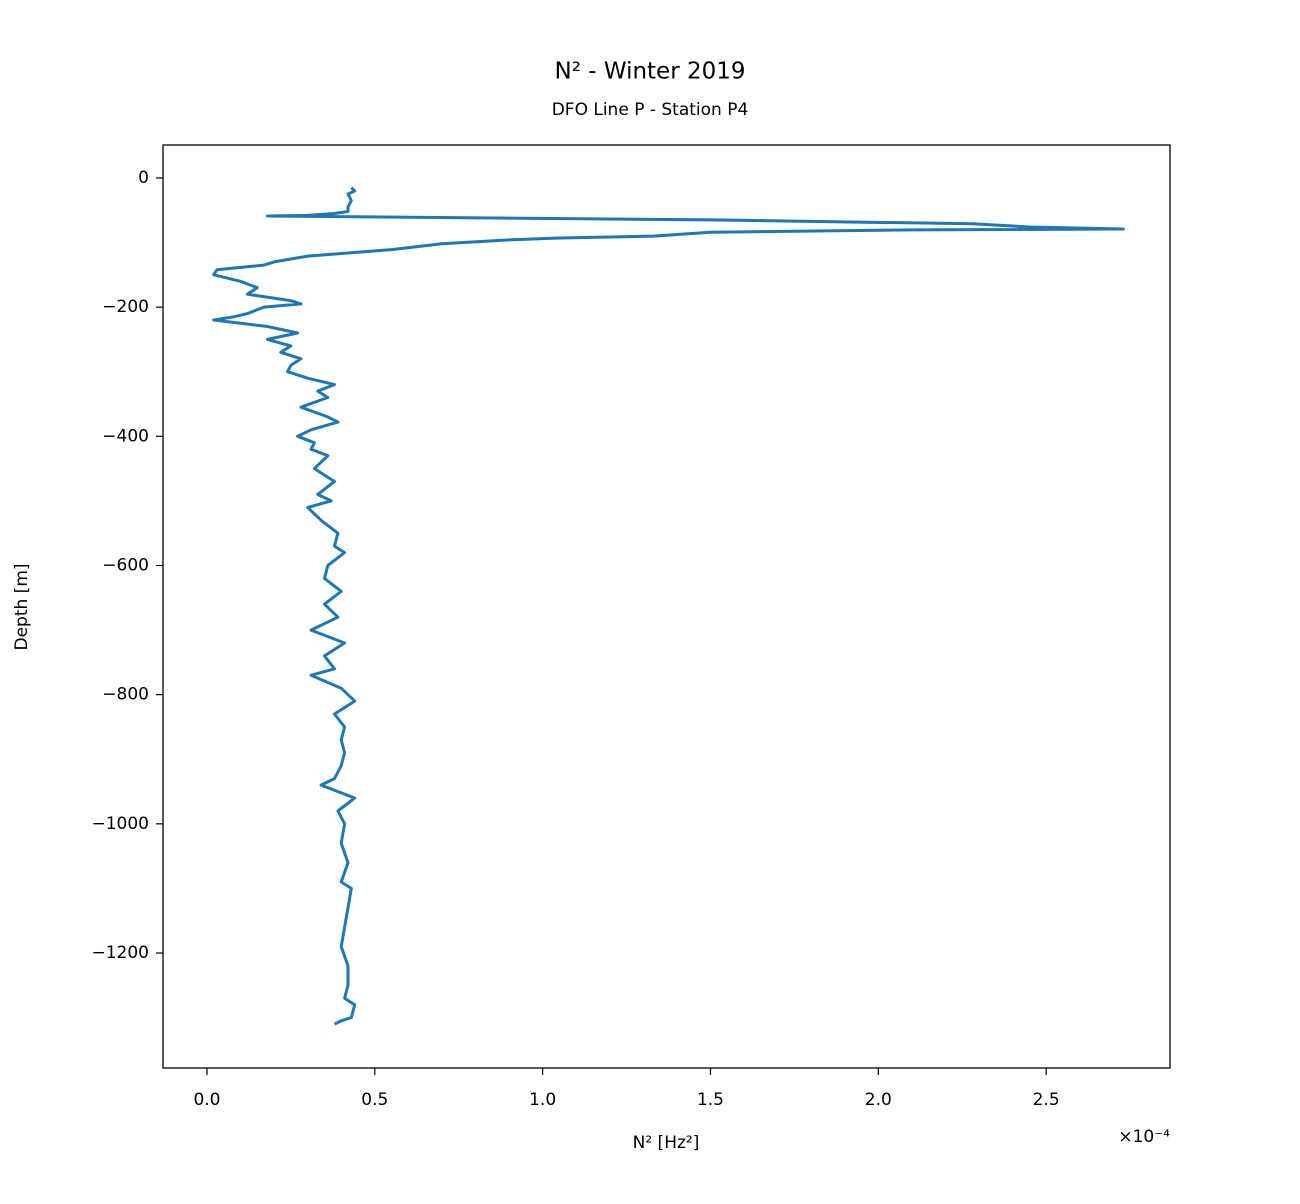 Image resolution: width=1300 pixels, height=1204 pixels. What do you see at coordinates (125, 695) in the screenshot?
I see `y-tick-label: −800` at bounding box center [125, 695].